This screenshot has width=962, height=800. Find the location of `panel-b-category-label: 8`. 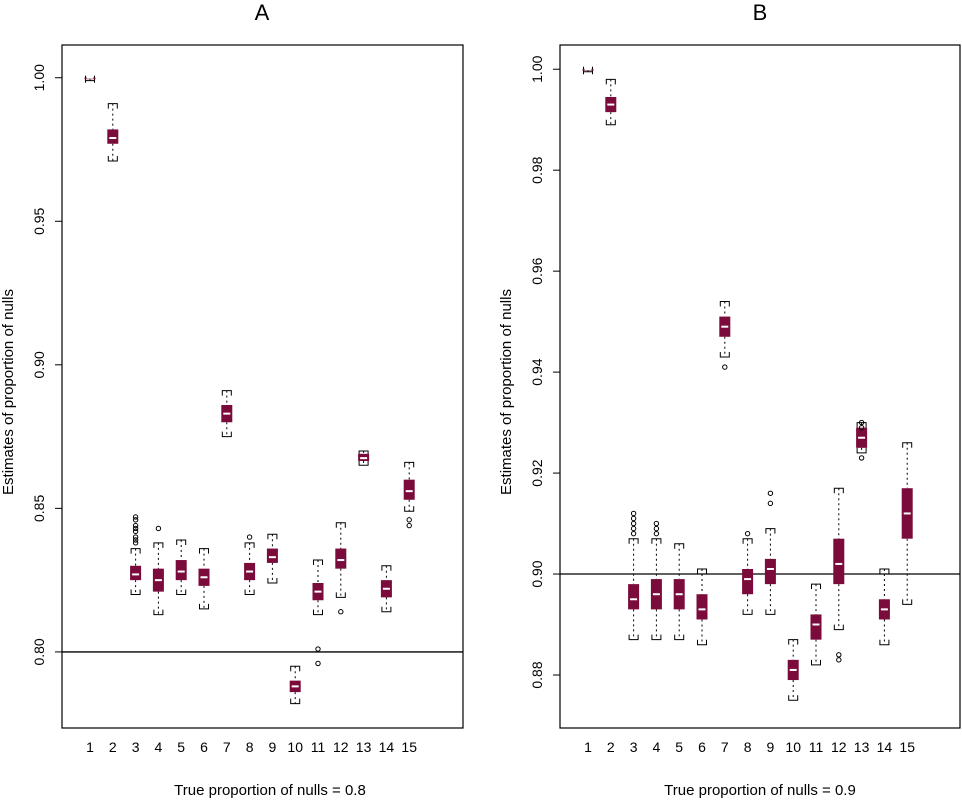

panel-b-category-label: 8 is located at coordinates (748, 747).